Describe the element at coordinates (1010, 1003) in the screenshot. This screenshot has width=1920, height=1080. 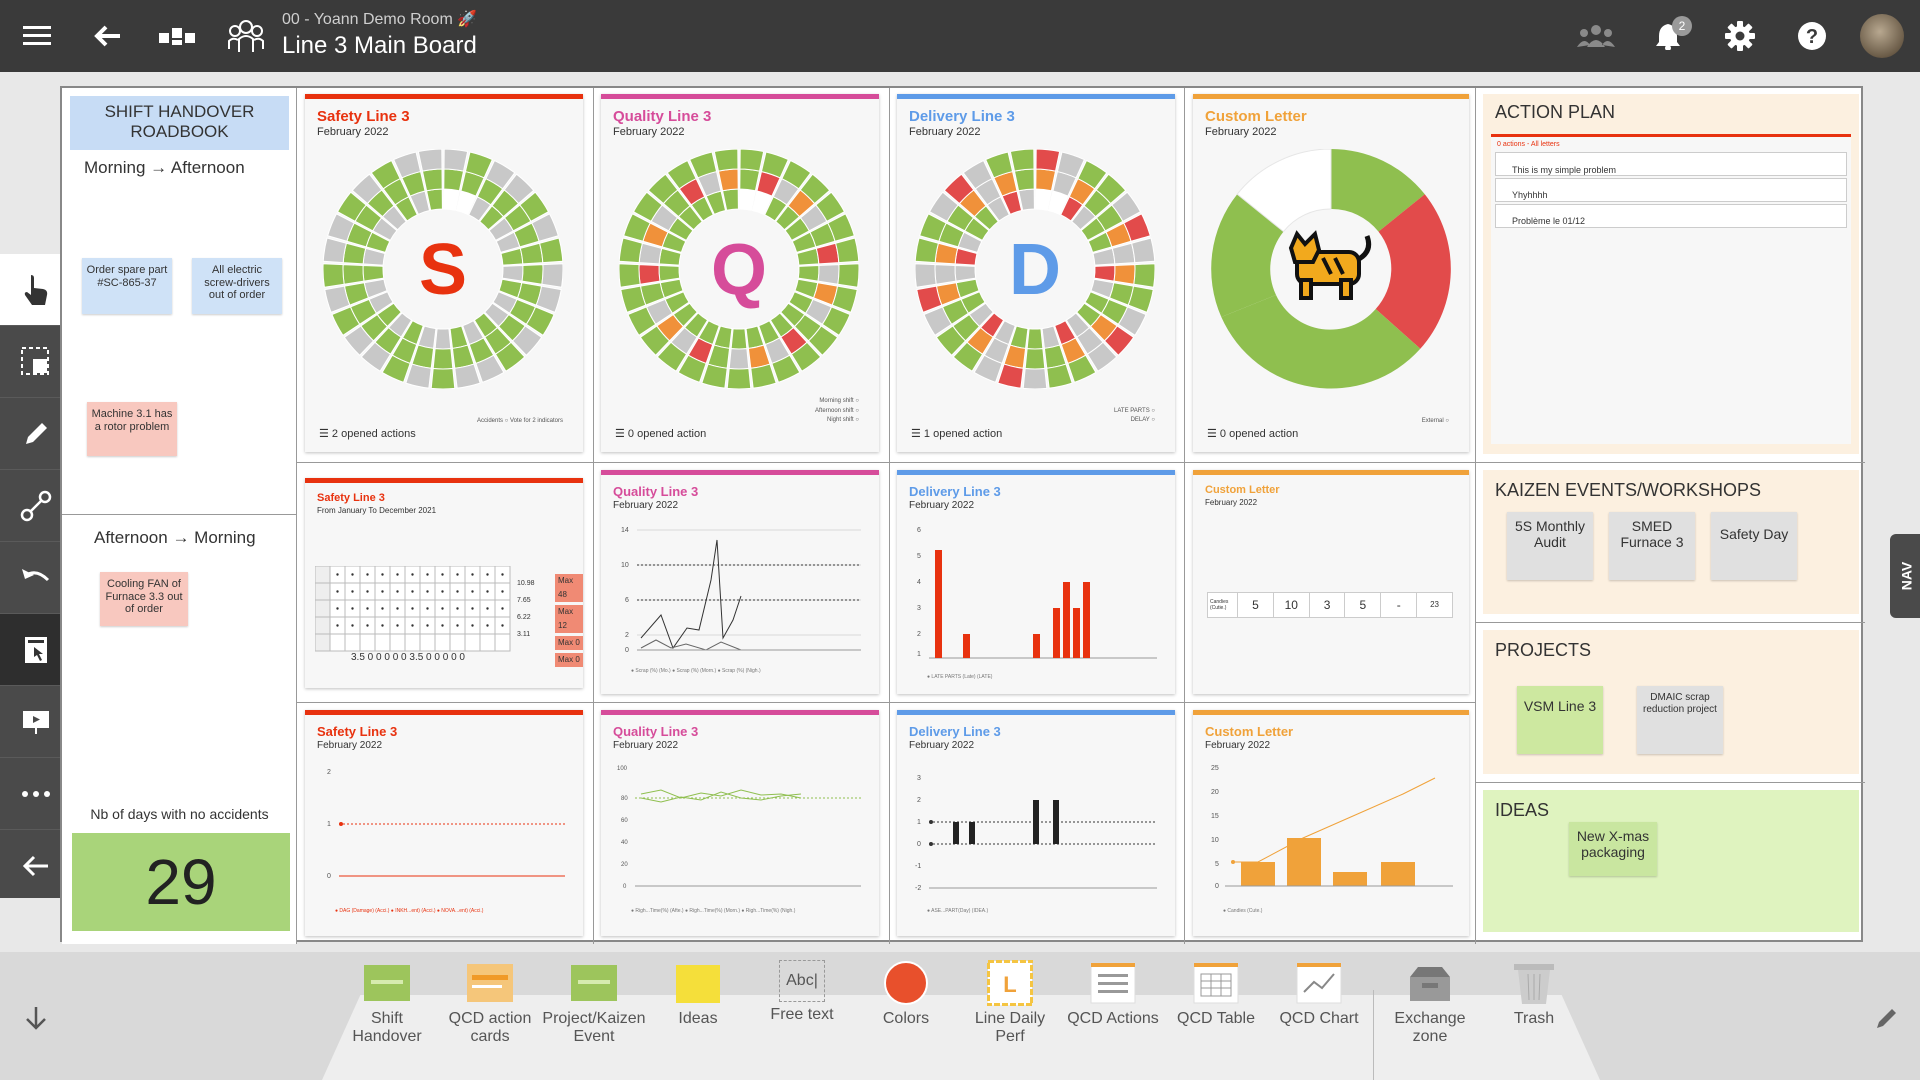
I see `tool-line-daily-perf: L Line Daily Perf` at that location.